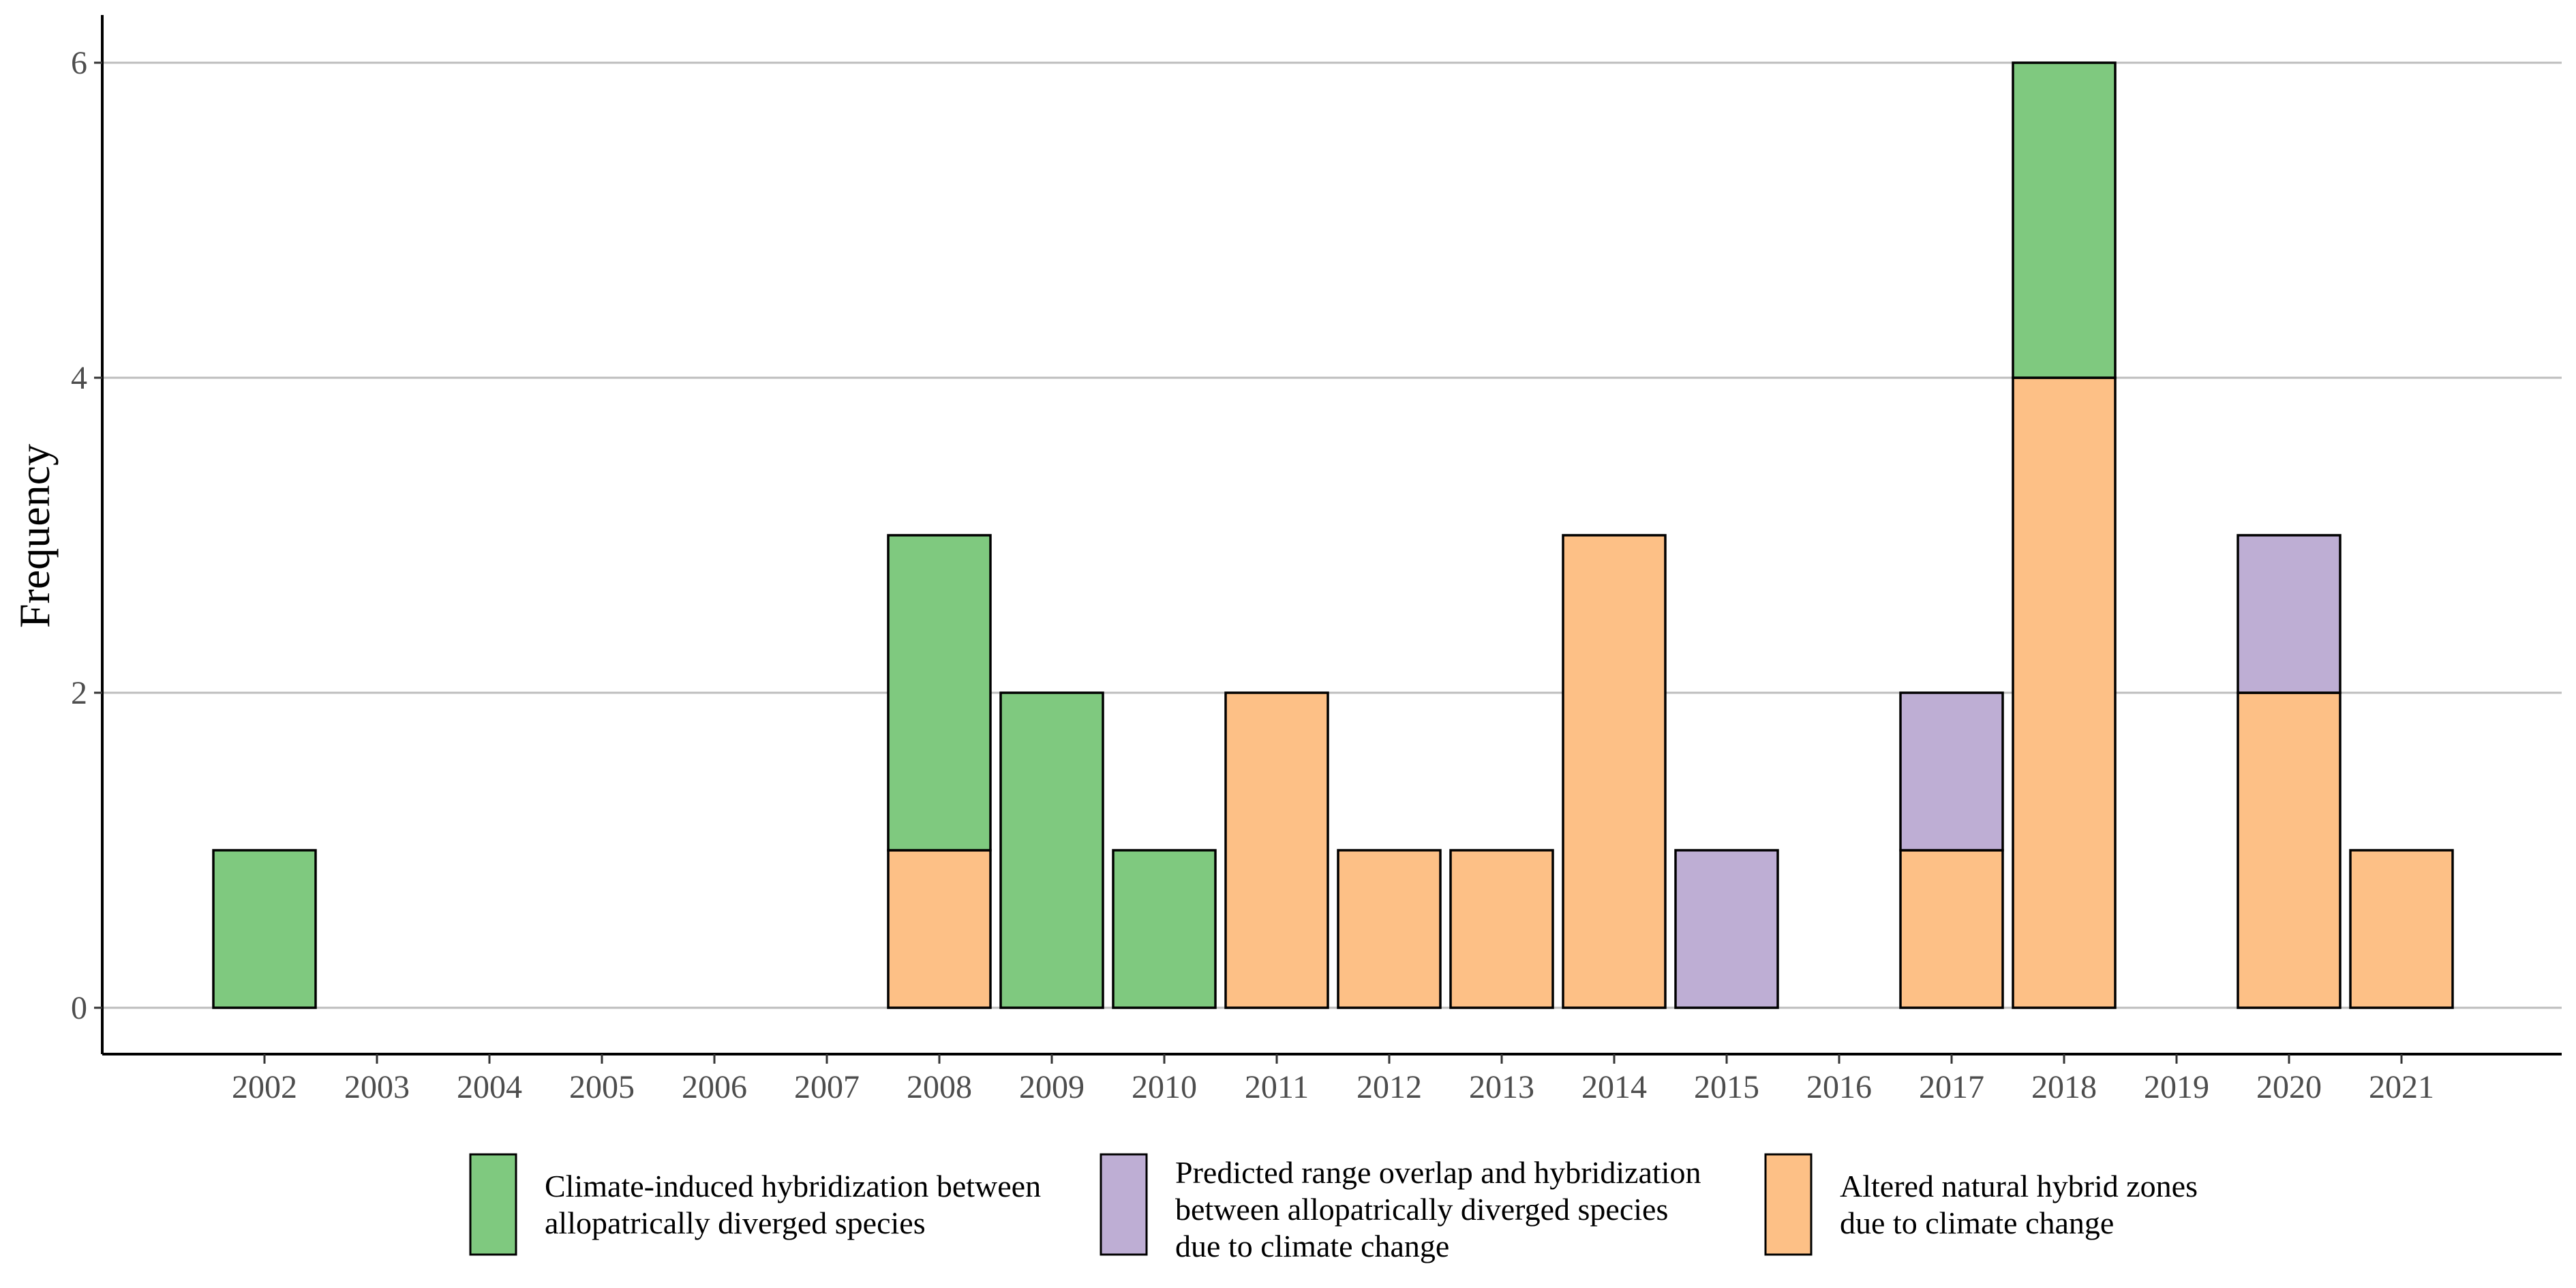  Describe the element at coordinates (1164, 1087) in the screenshot. I see `x-tick-label: 2010` at that location.